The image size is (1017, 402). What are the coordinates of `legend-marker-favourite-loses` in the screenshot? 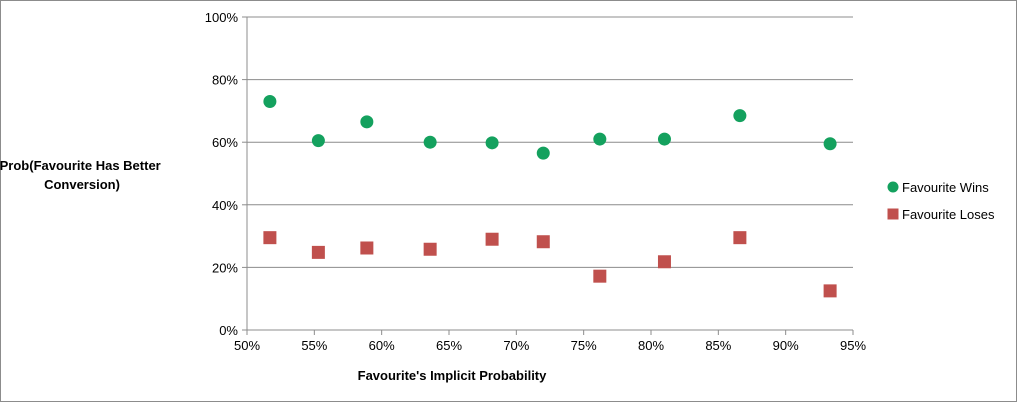 It's located at (893, 214).